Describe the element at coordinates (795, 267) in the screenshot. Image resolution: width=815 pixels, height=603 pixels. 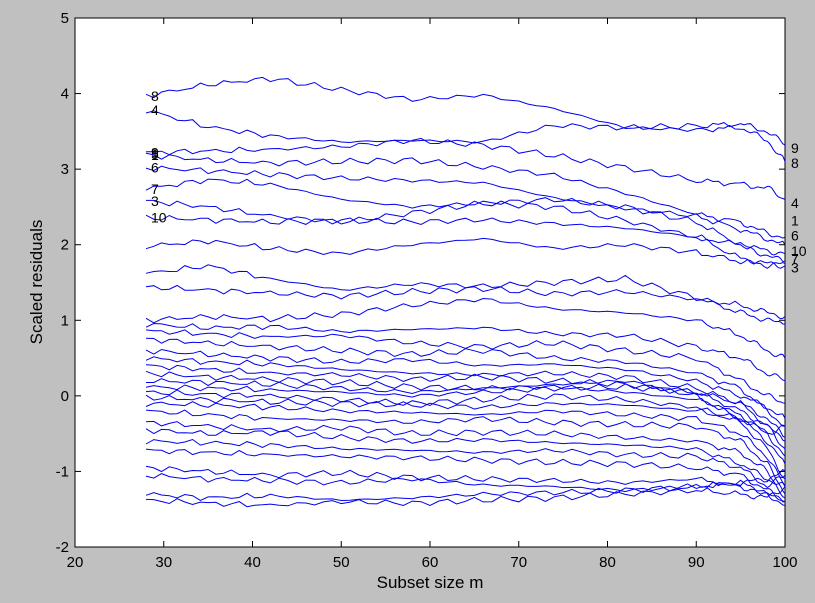
I see `right-unit-label: 3` at that location.